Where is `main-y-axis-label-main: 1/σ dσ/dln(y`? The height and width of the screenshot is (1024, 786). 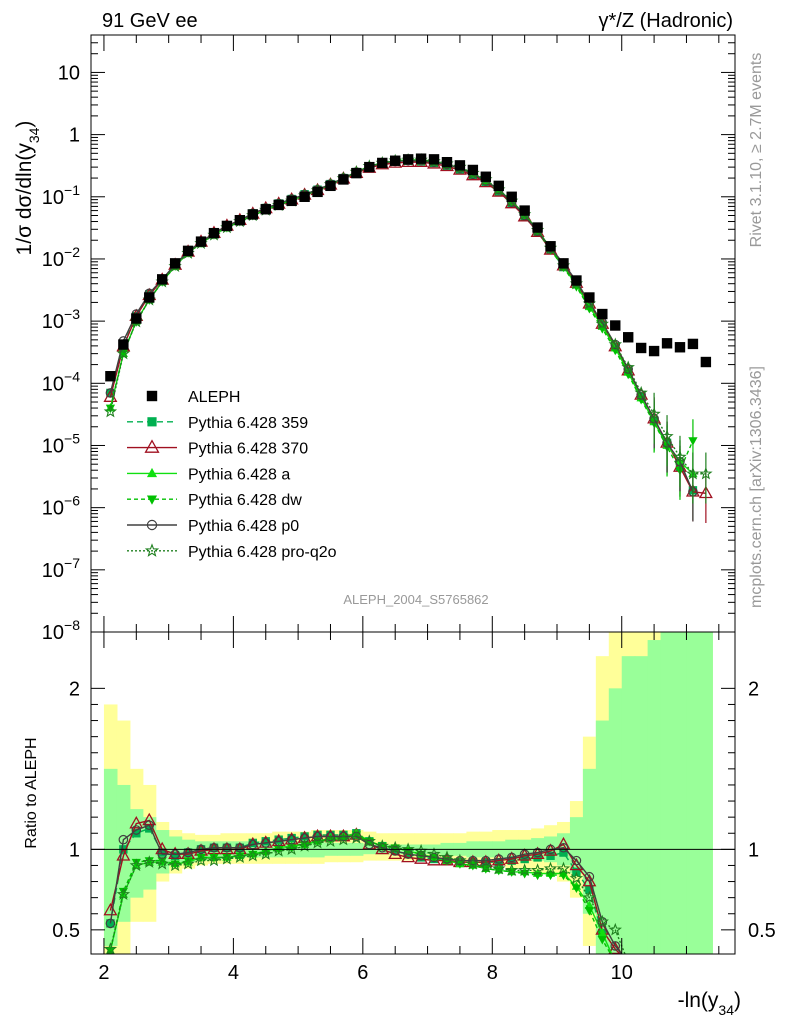
main-y-axis-label-main: 1/σ dσ/dln(y is located at coordinates (24, 199).